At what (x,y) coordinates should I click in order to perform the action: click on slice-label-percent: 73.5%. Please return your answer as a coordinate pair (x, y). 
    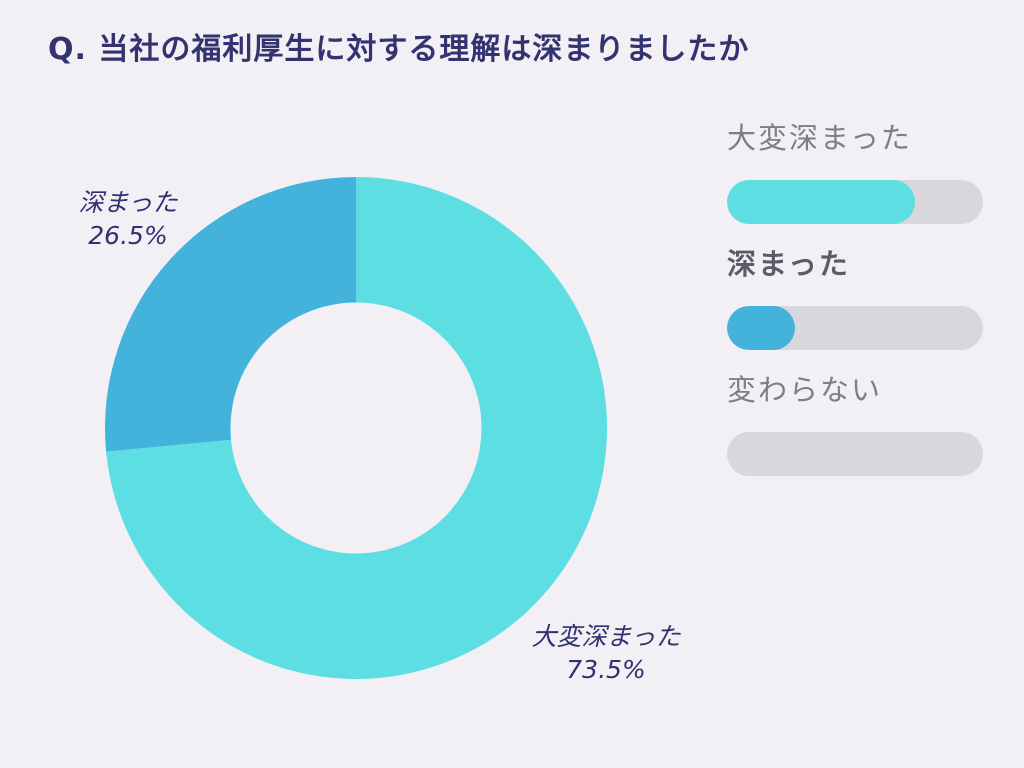
    Looking at the image, I should click on (606, 669).